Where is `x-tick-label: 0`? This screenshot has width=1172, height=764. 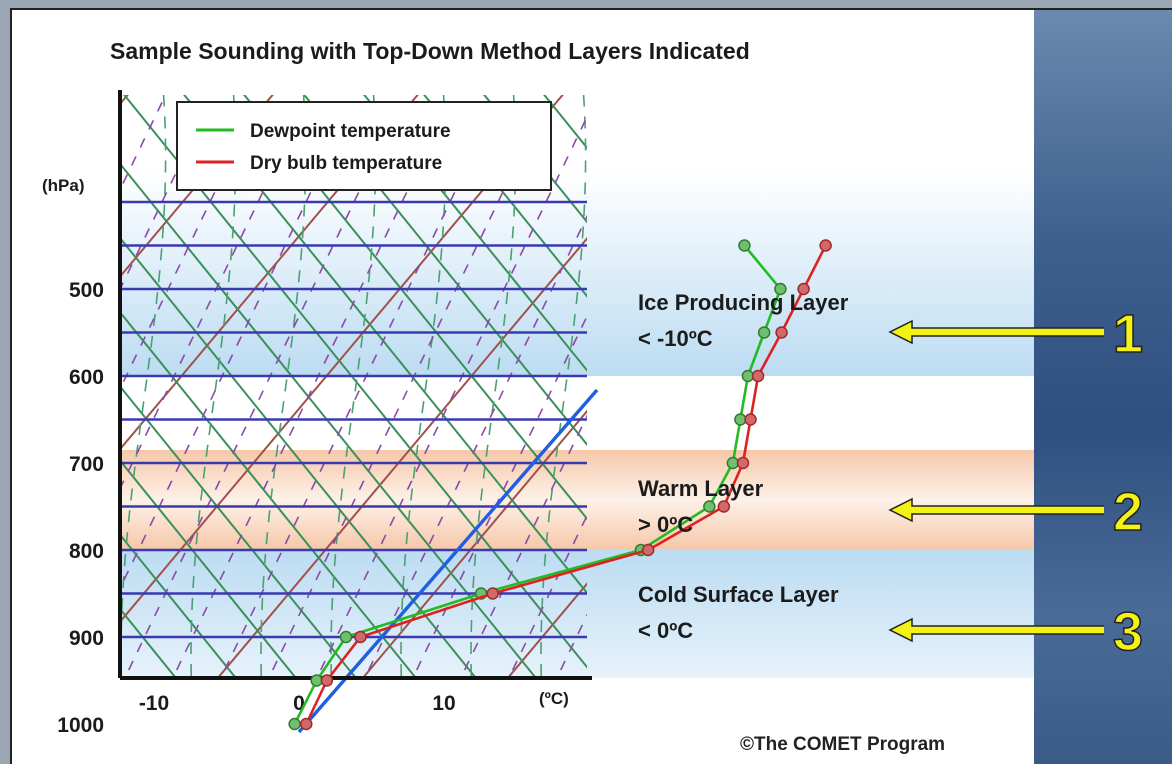
x-tick-label: 0 is located at coordinates (299, 703).